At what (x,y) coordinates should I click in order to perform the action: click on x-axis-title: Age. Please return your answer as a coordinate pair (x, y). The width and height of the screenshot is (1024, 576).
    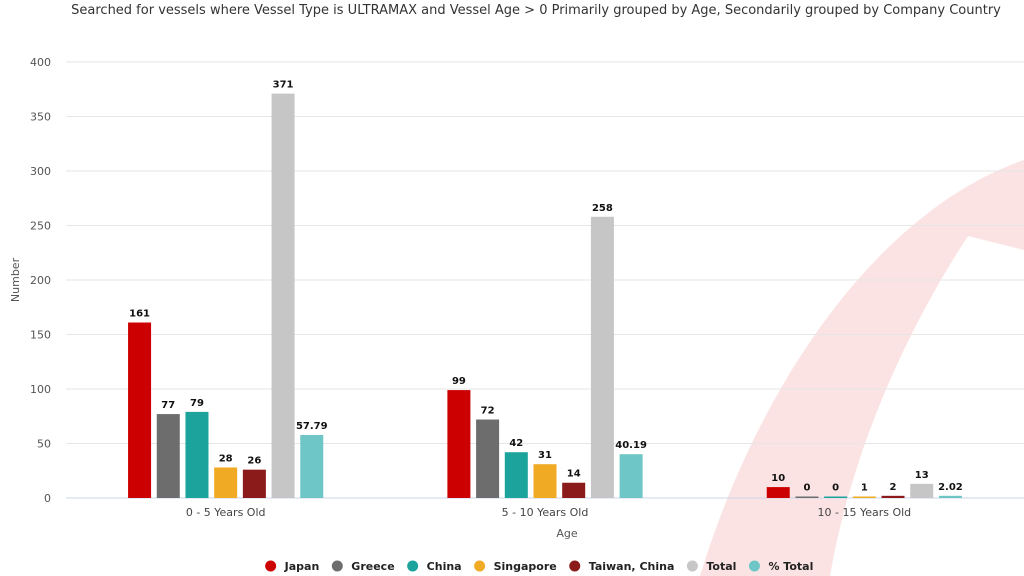
    Looking at the image, I should click on (567, 533).